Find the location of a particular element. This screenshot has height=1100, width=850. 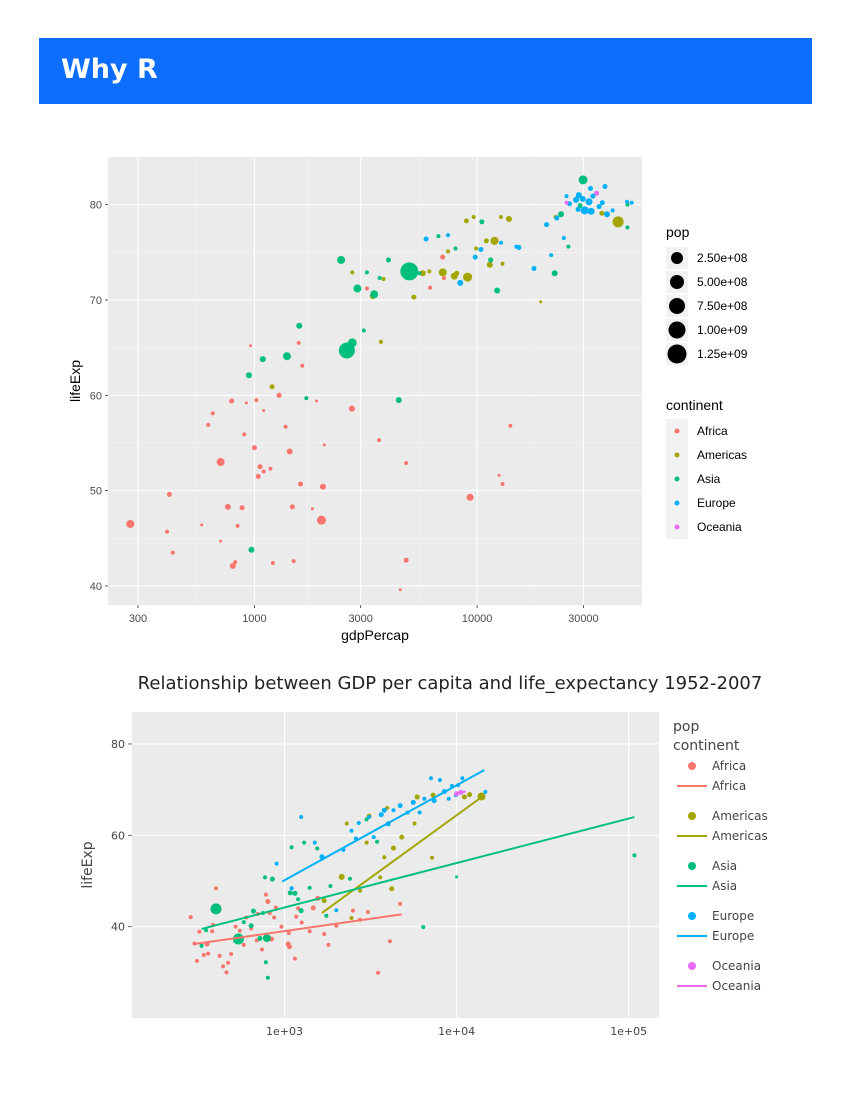

legend-dot-europe is located at coordinates (692, 916).